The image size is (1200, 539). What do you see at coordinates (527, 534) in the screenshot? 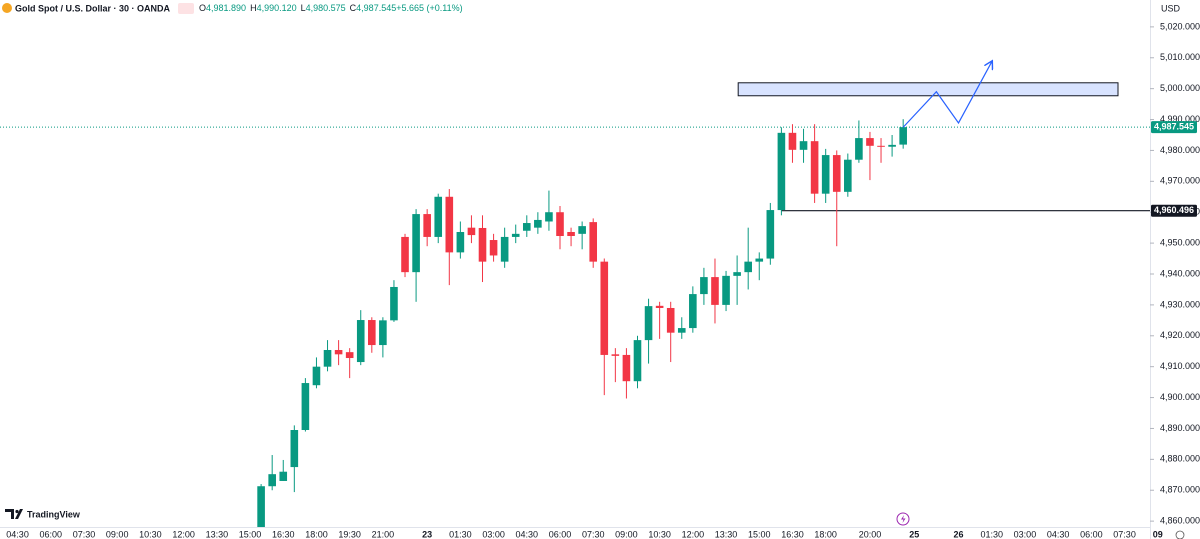
I see `x-tick-label: 04:30` at bounding box center [527, 534].